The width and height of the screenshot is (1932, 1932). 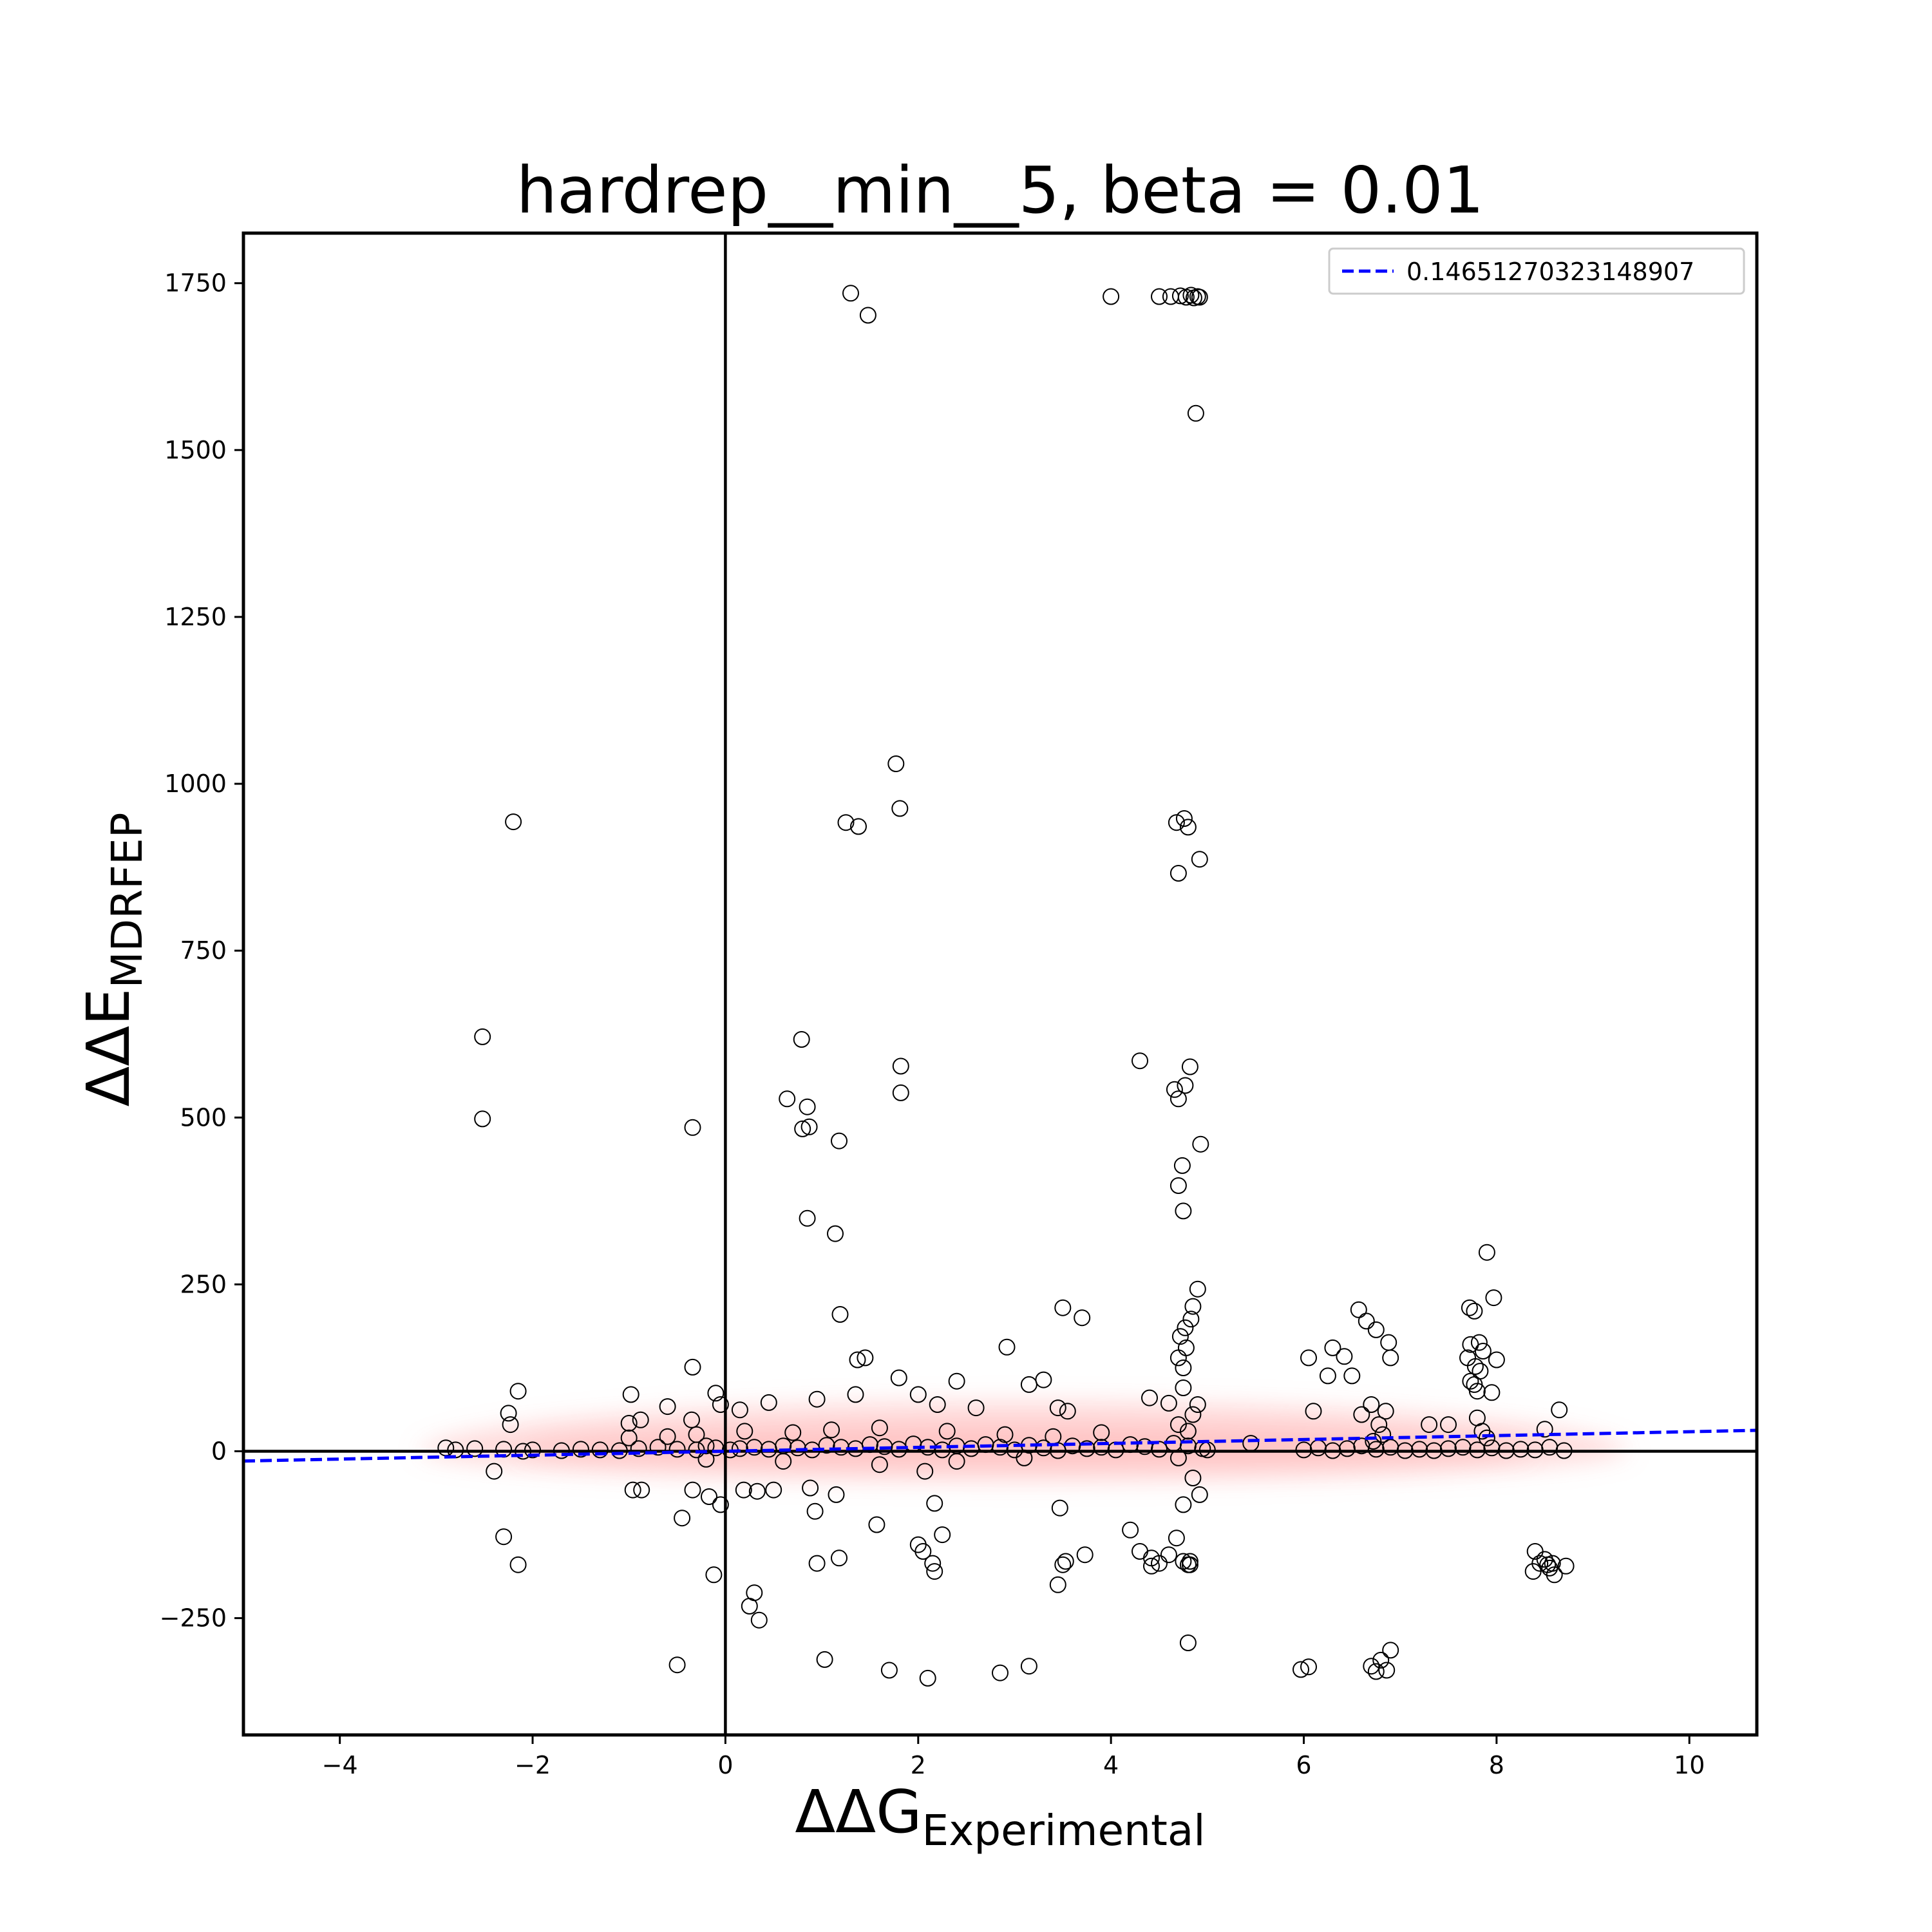 I want to click on y-axis-label-main: ΔΔE, so click(x=108, y=1048).